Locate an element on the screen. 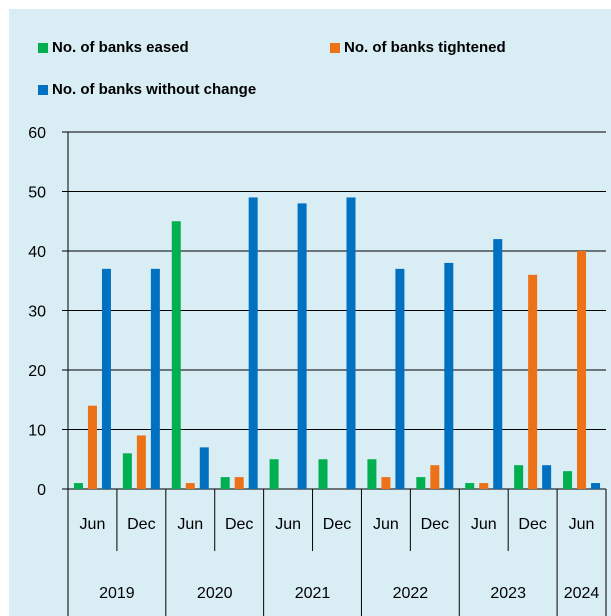 The image size is (611, 616). year-label: 2024 is located at coordinates (582, 593).